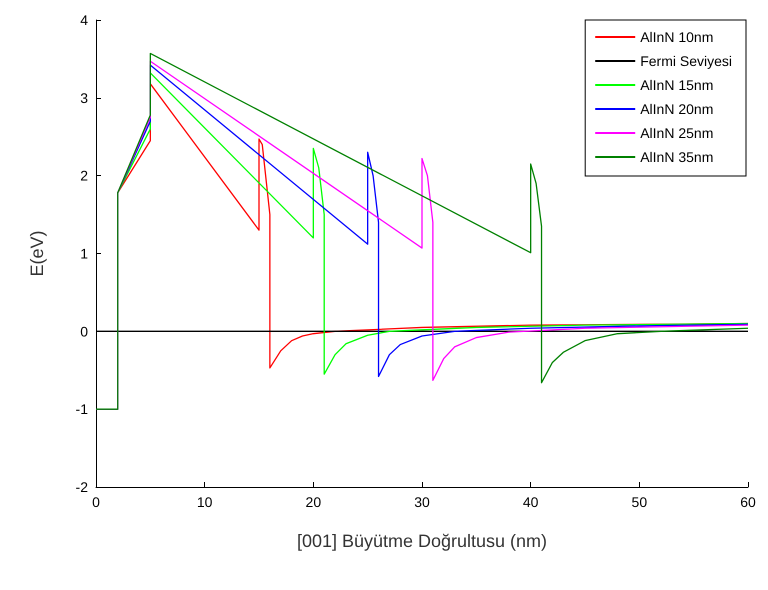  I want to click on y-tick-label: -2, so click(82, 487).